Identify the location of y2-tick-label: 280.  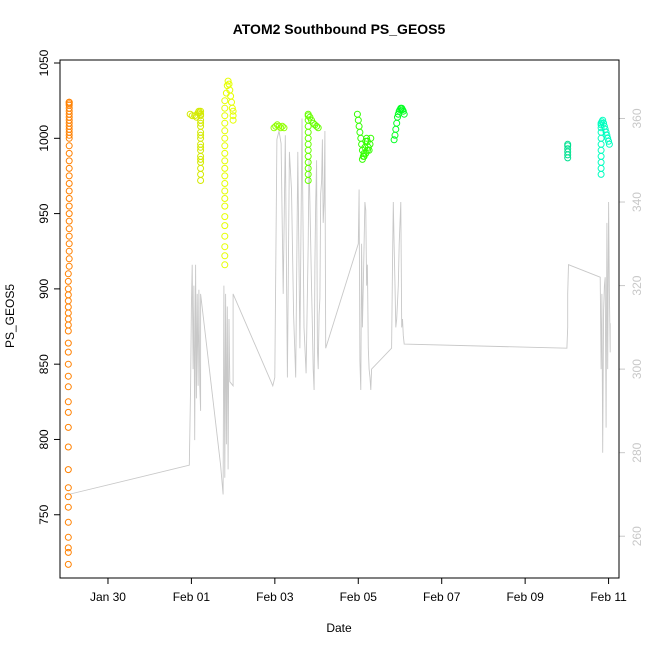
(637, 452).